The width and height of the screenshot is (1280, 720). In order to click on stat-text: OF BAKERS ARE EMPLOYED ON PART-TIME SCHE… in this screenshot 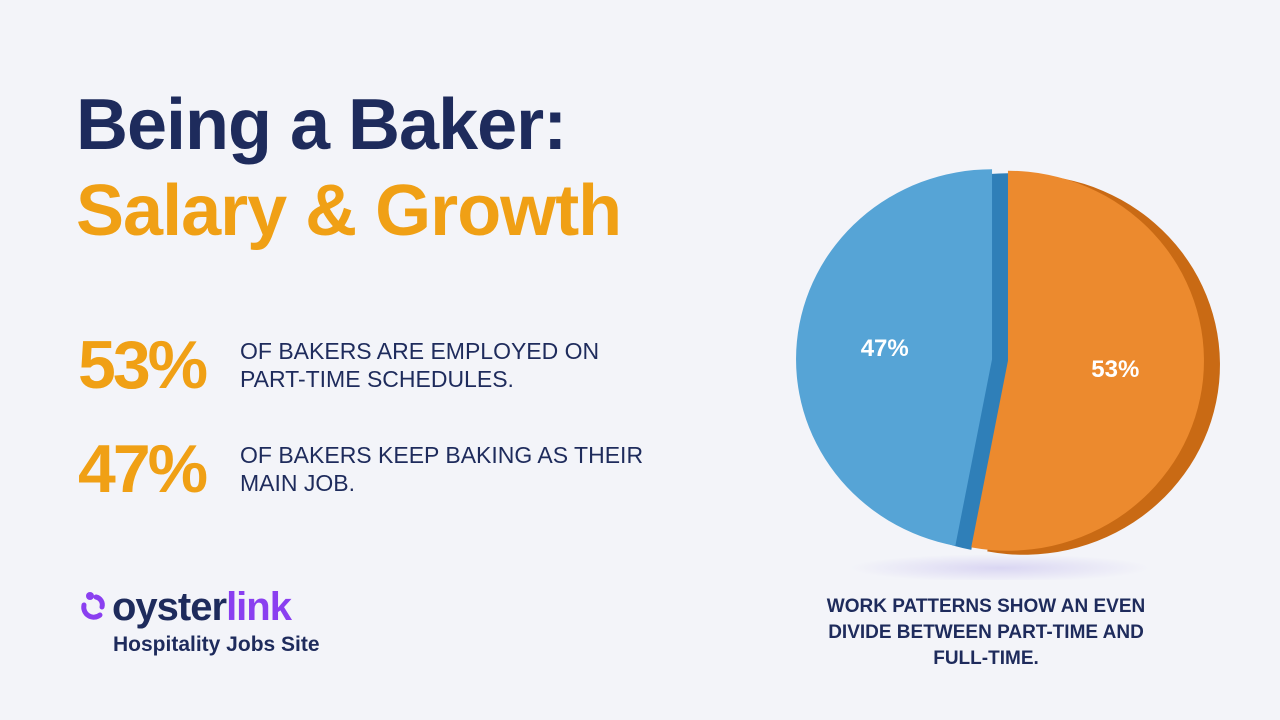, I will do `click(420, 365)`.